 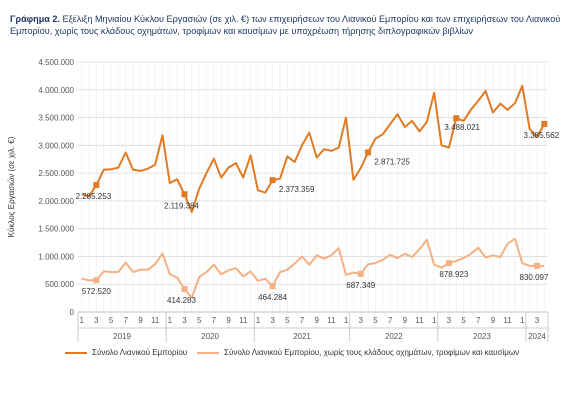 What do you see at coordinates (453, 274) in the screenshot?
I see `data-label: 878.923` at bounding box center [453, 274].